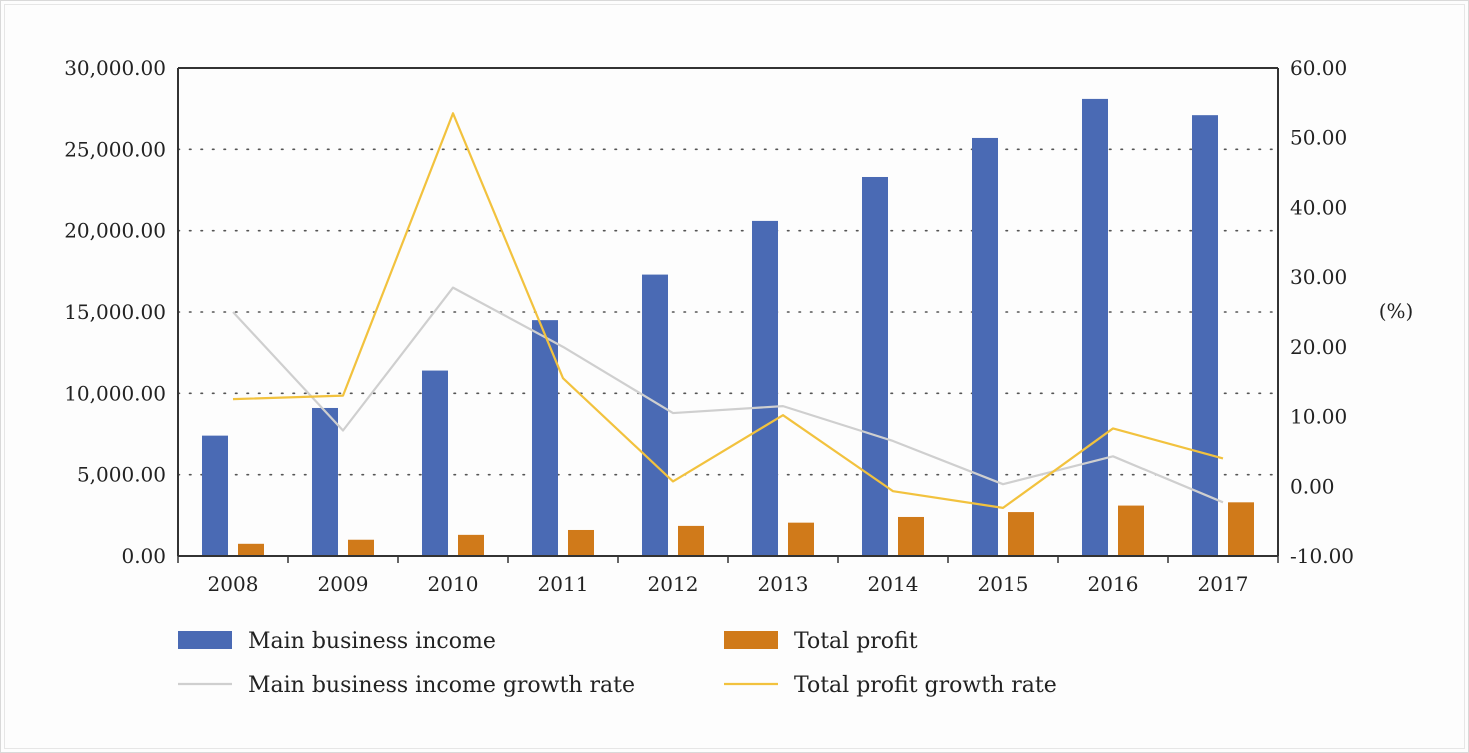 The image size is (1469, 753). I want to click on x-tick-label: 2014, so click(893, 584).